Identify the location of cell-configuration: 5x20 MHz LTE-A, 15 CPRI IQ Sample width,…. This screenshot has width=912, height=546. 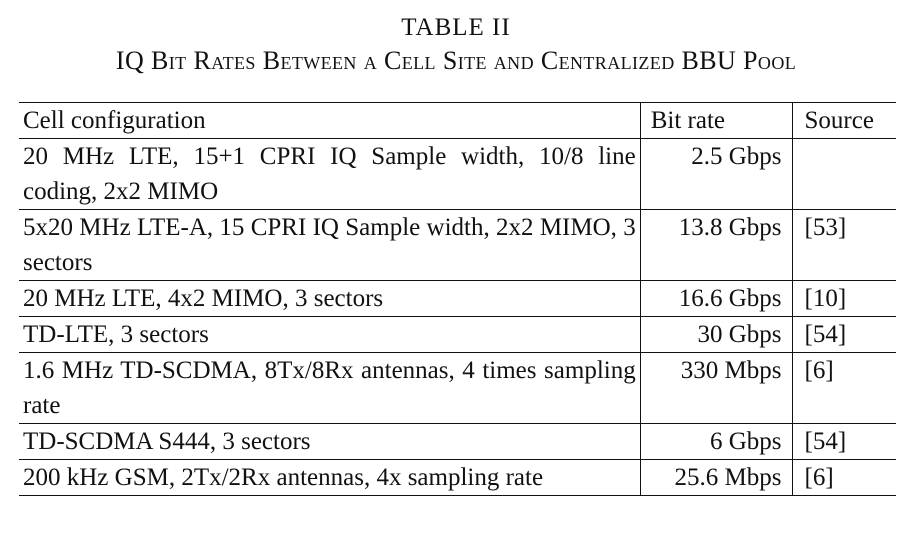
(329, 245).